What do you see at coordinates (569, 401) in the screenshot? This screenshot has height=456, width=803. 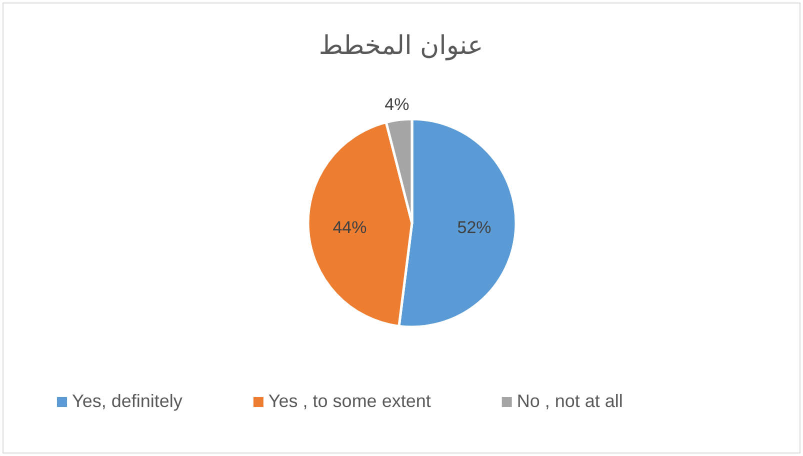 I see `legend-label: No , not at all` at bounding box center [569, 401].